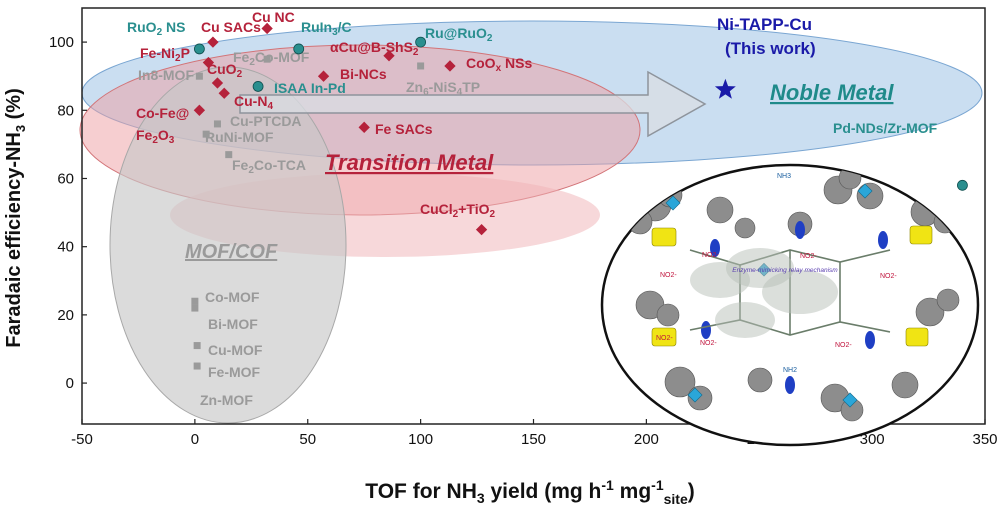 The image size is (1000, 509). Describe the element at coordinates (231, 27) in the screenshot. I see `label-cu-sacs: Cu SACs` at that location.